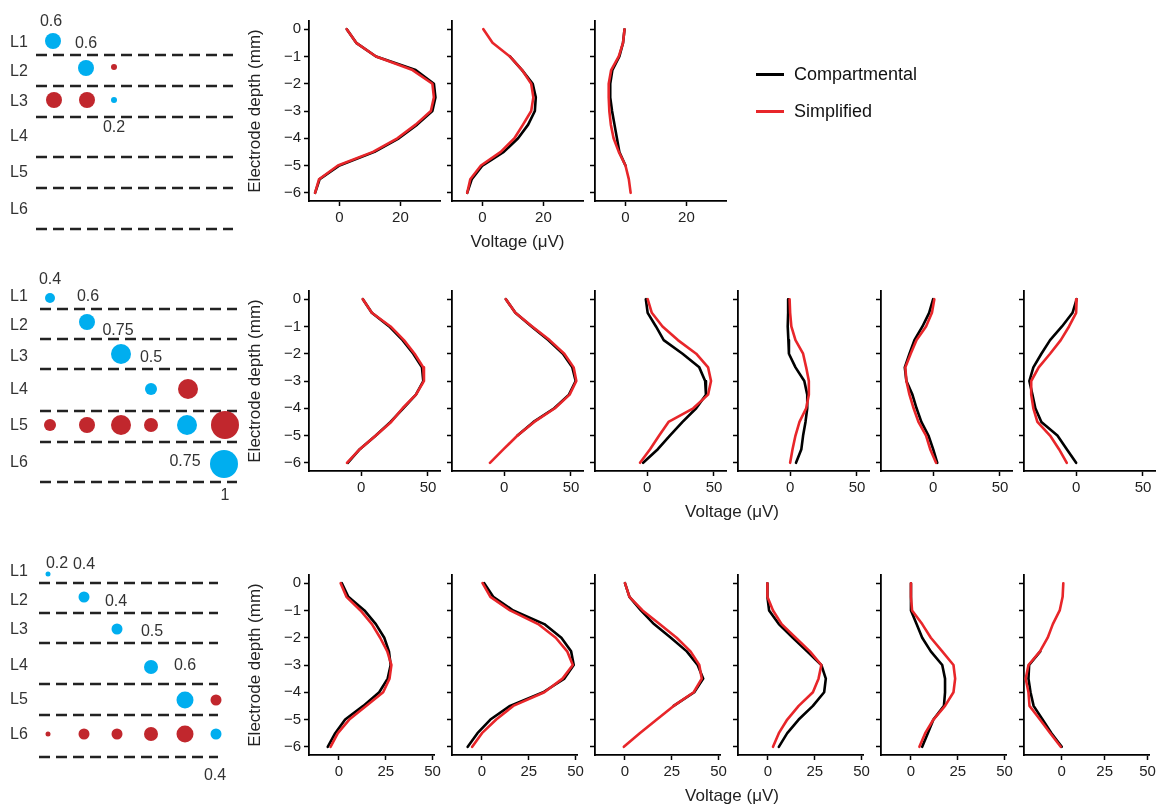 This screenshot has width=1163, height=807. What do you see at coordinates (856, 74) in the screenshot?
I see `legend-label: Compartmental` at bounding box center [856, 74].